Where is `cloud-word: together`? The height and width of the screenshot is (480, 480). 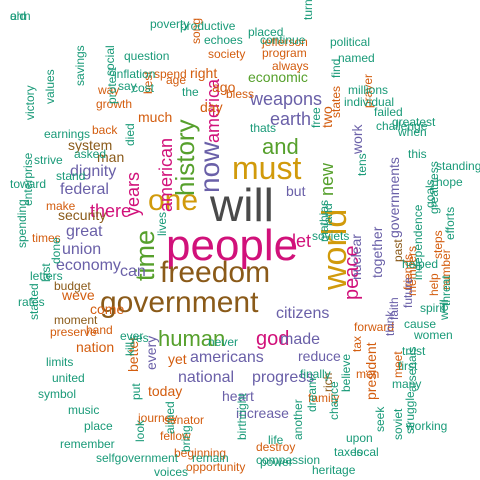 cloud-word: together is located at coordinates (377, 252).